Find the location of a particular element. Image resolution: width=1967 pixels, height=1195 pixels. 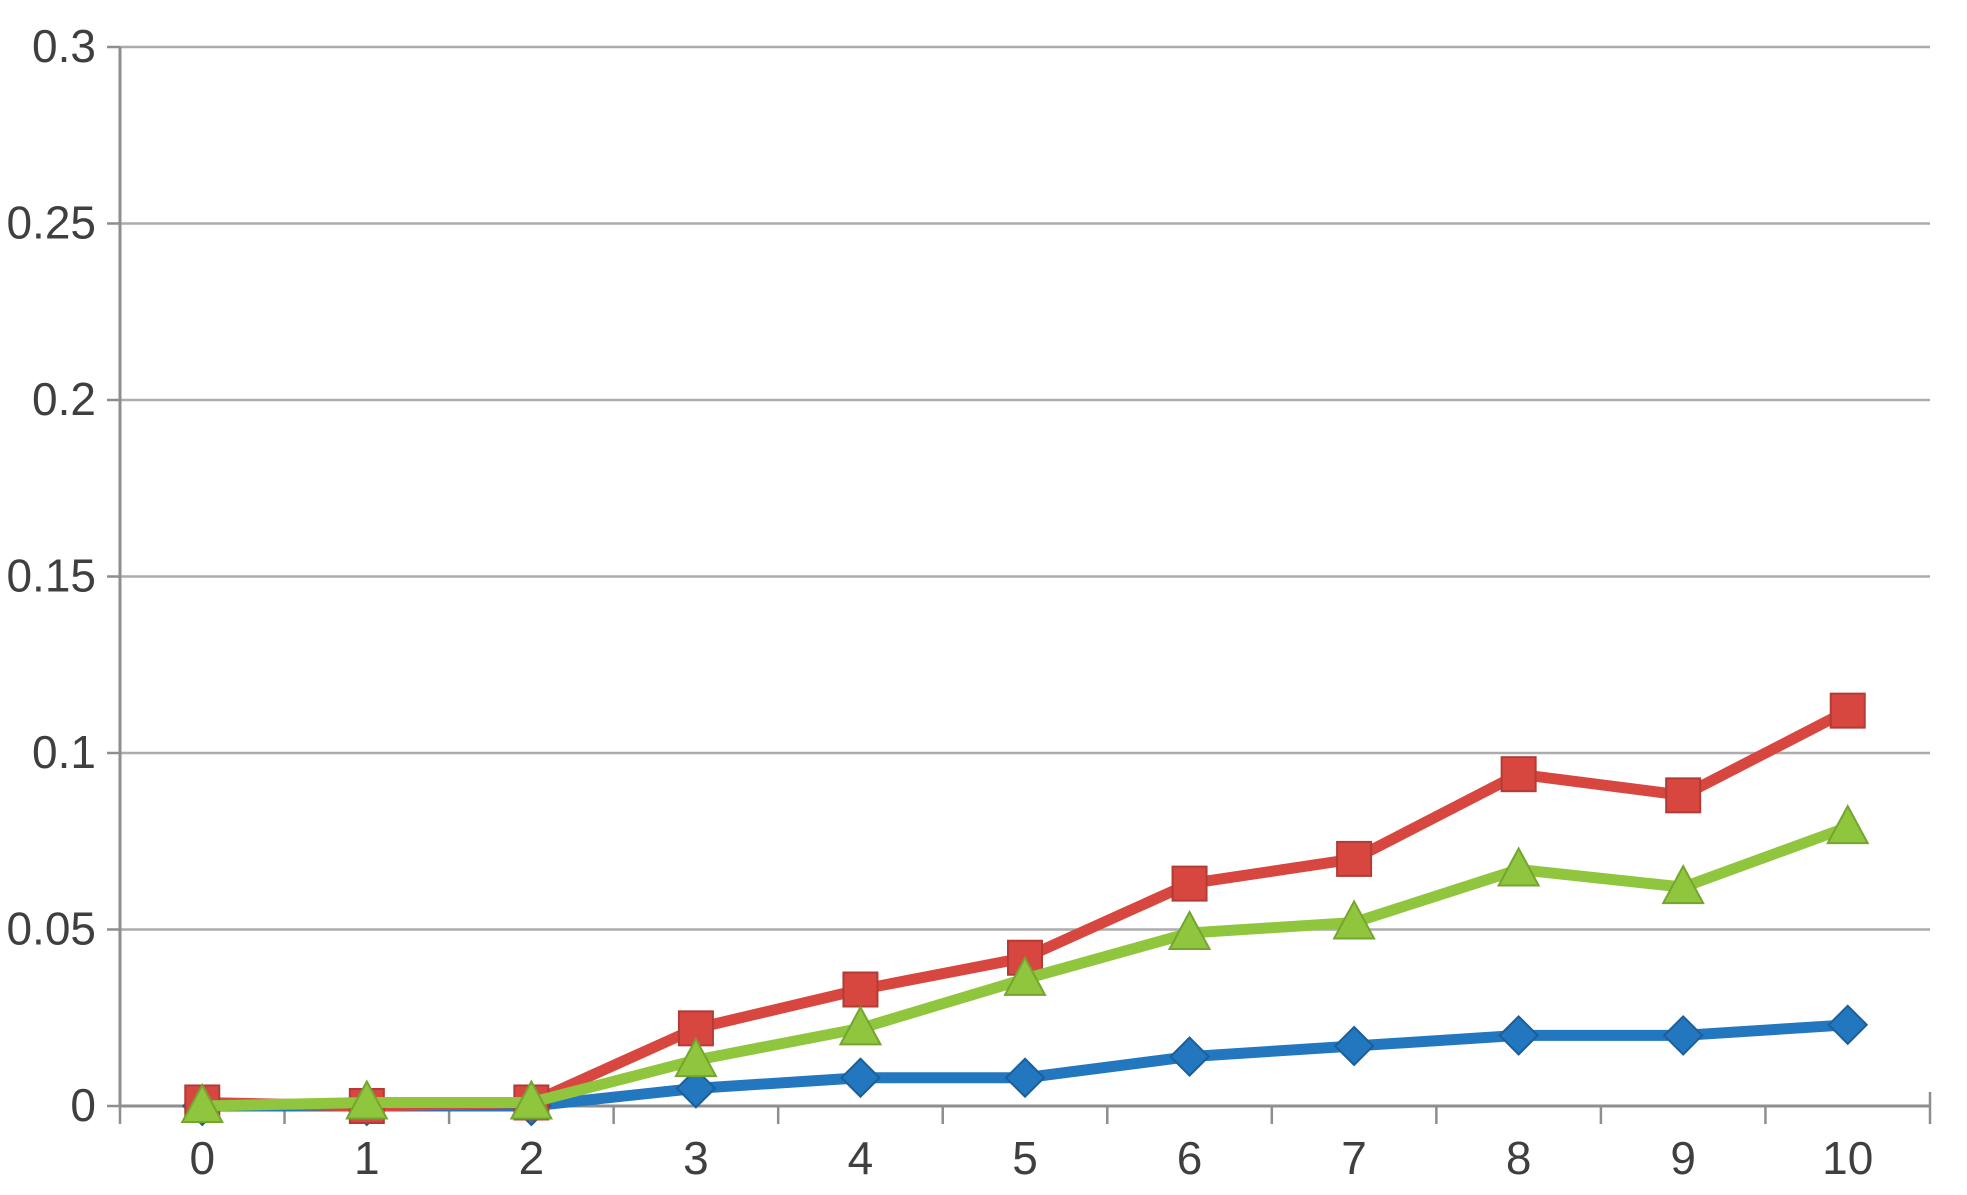

x-axis-tick-label: 9 is located at coordinates (1683, 1158).